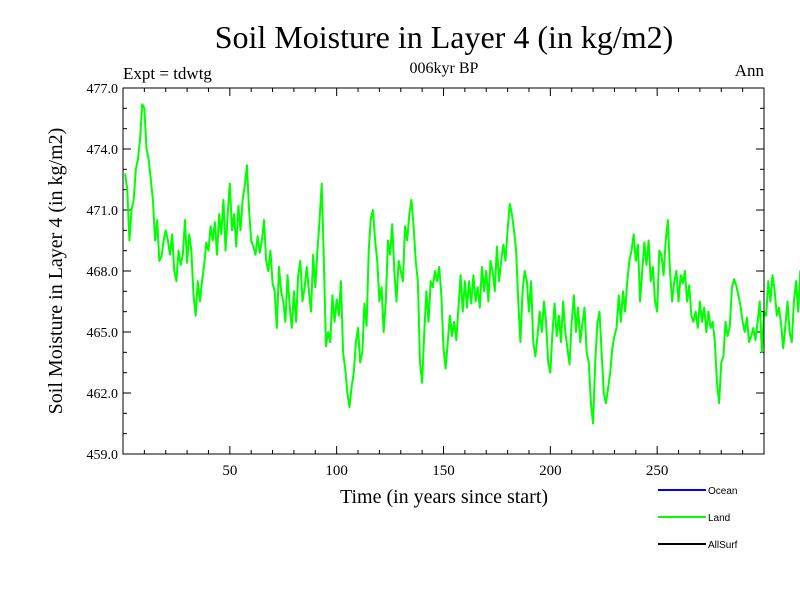 The height and width of the screenshot is (600, 800). Describe the element at coordinates (229, 471) in the screenshot. I see `x-tick-label: 50` at that location.